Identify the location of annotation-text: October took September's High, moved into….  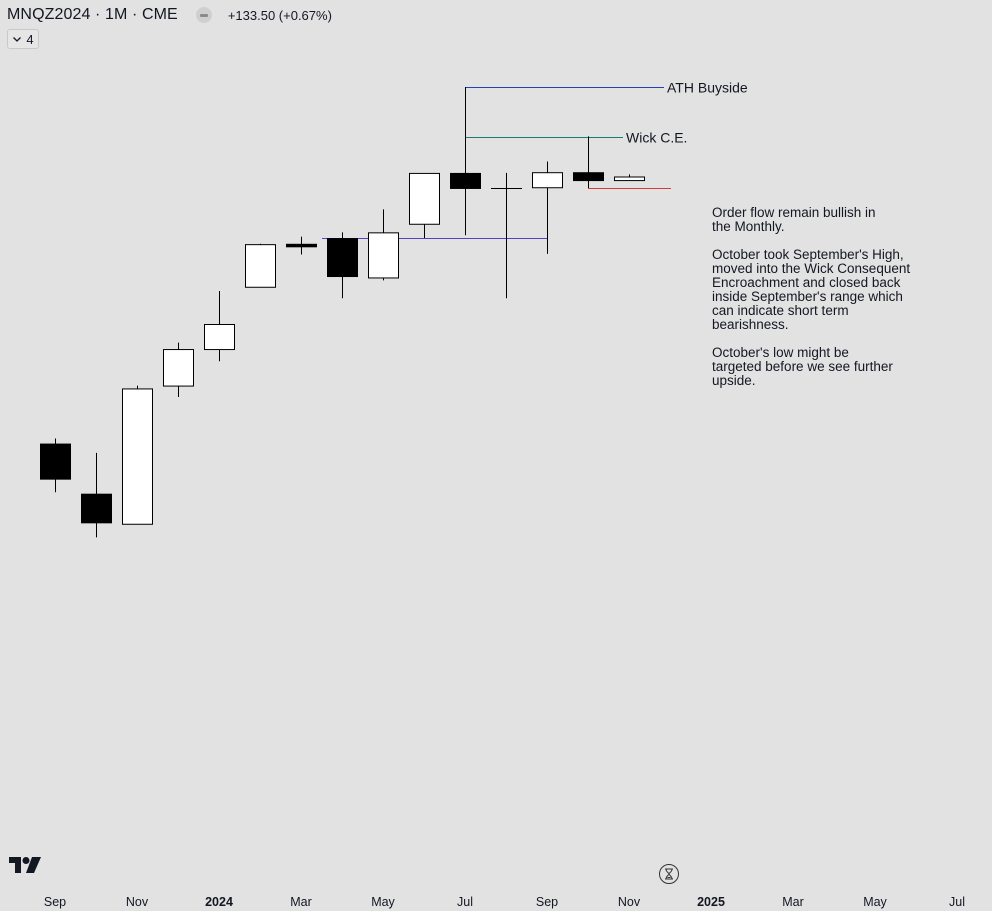
(811, 289).